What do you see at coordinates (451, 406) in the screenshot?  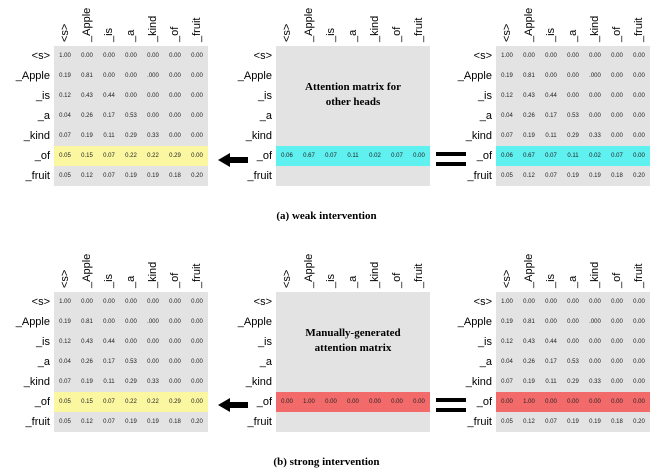 I see `equals-icon` at bounding box center [451, 406].